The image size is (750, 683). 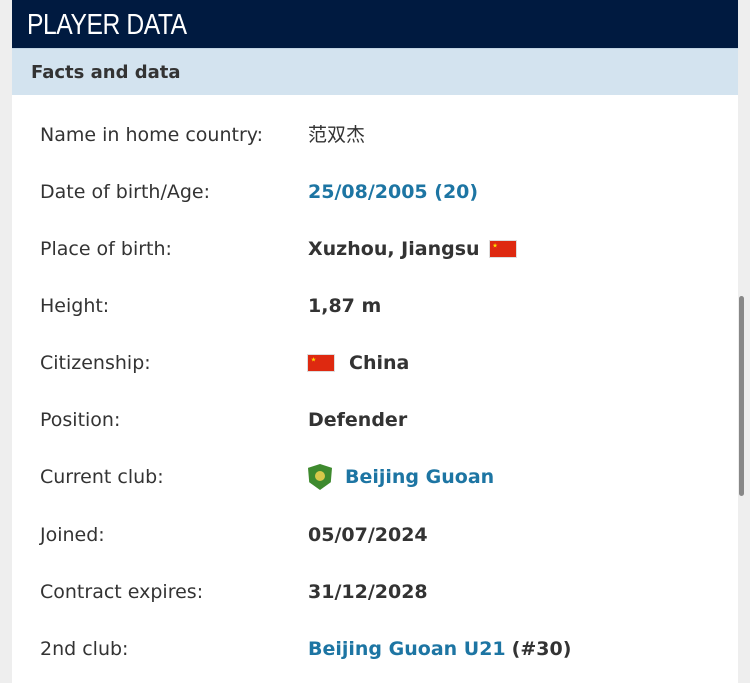 I want to click on value-wrap: Beijing Guoan U21 (#30), so click(x=439, y=649).